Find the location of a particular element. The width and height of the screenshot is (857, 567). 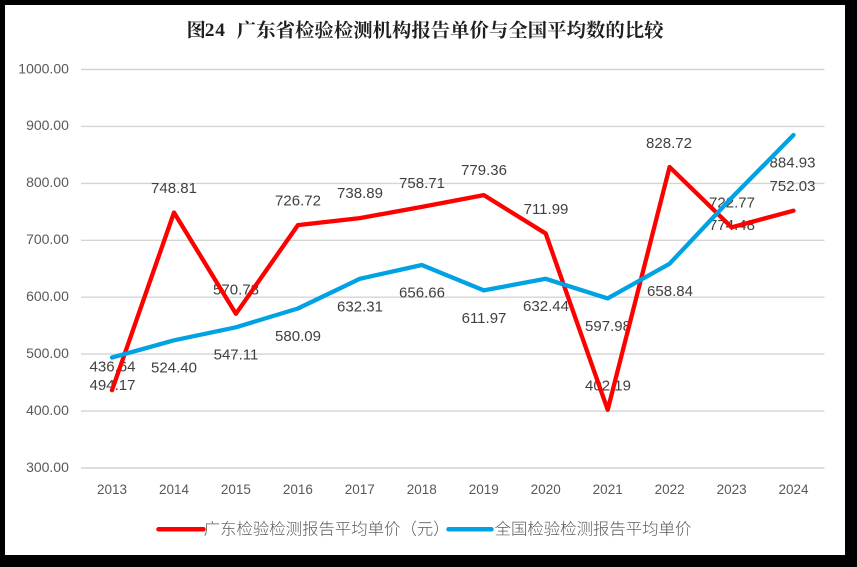

svg-text: 611.97 is located at coordinates (484, 318).